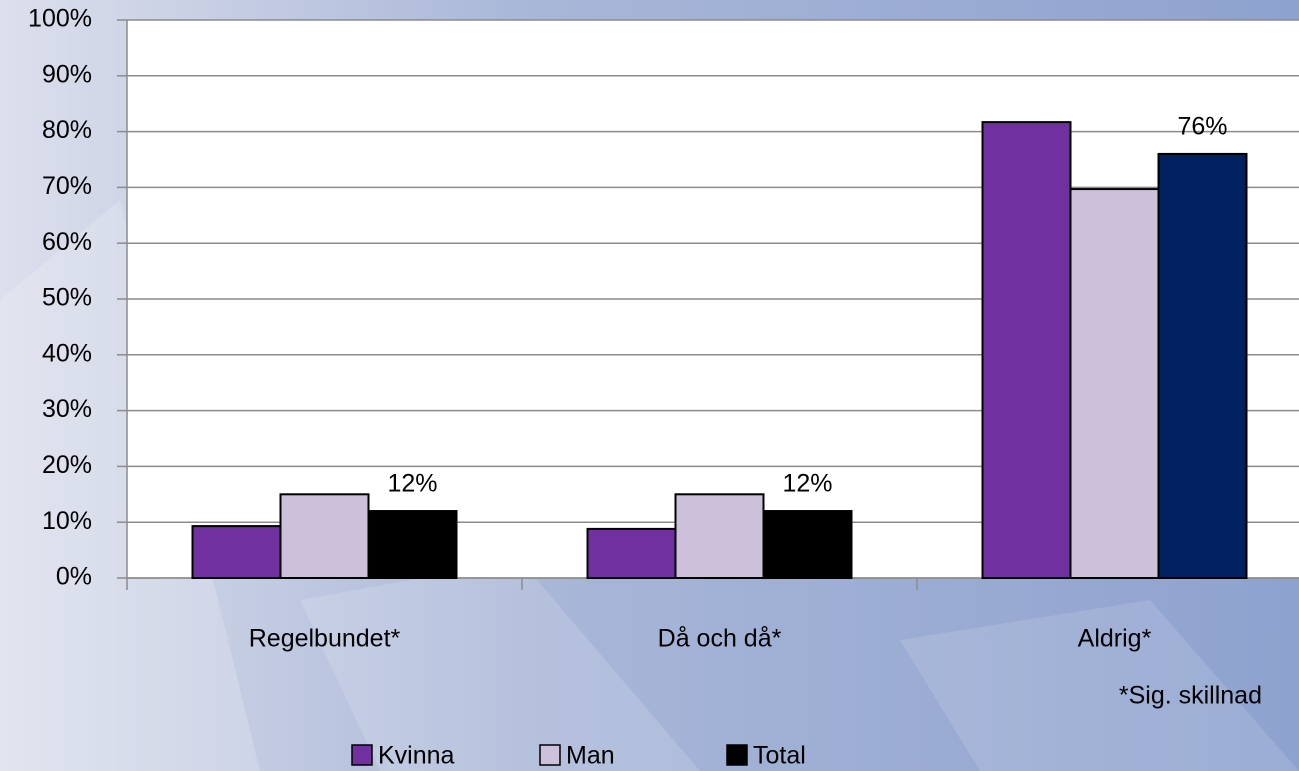 This screenshot has width=1299, height=771. I want to click on annotation: *Sig. skillnad, so click(1190, 696).